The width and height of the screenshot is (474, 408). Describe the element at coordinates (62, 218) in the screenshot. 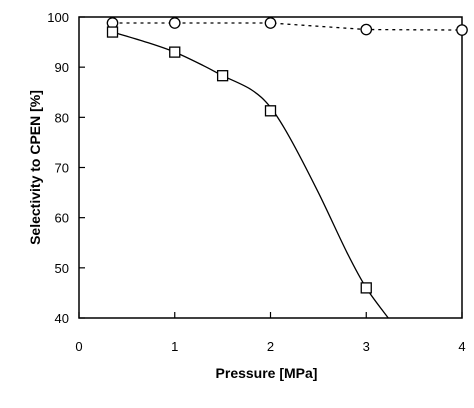

I see `y-tick-label: 60` at that location.